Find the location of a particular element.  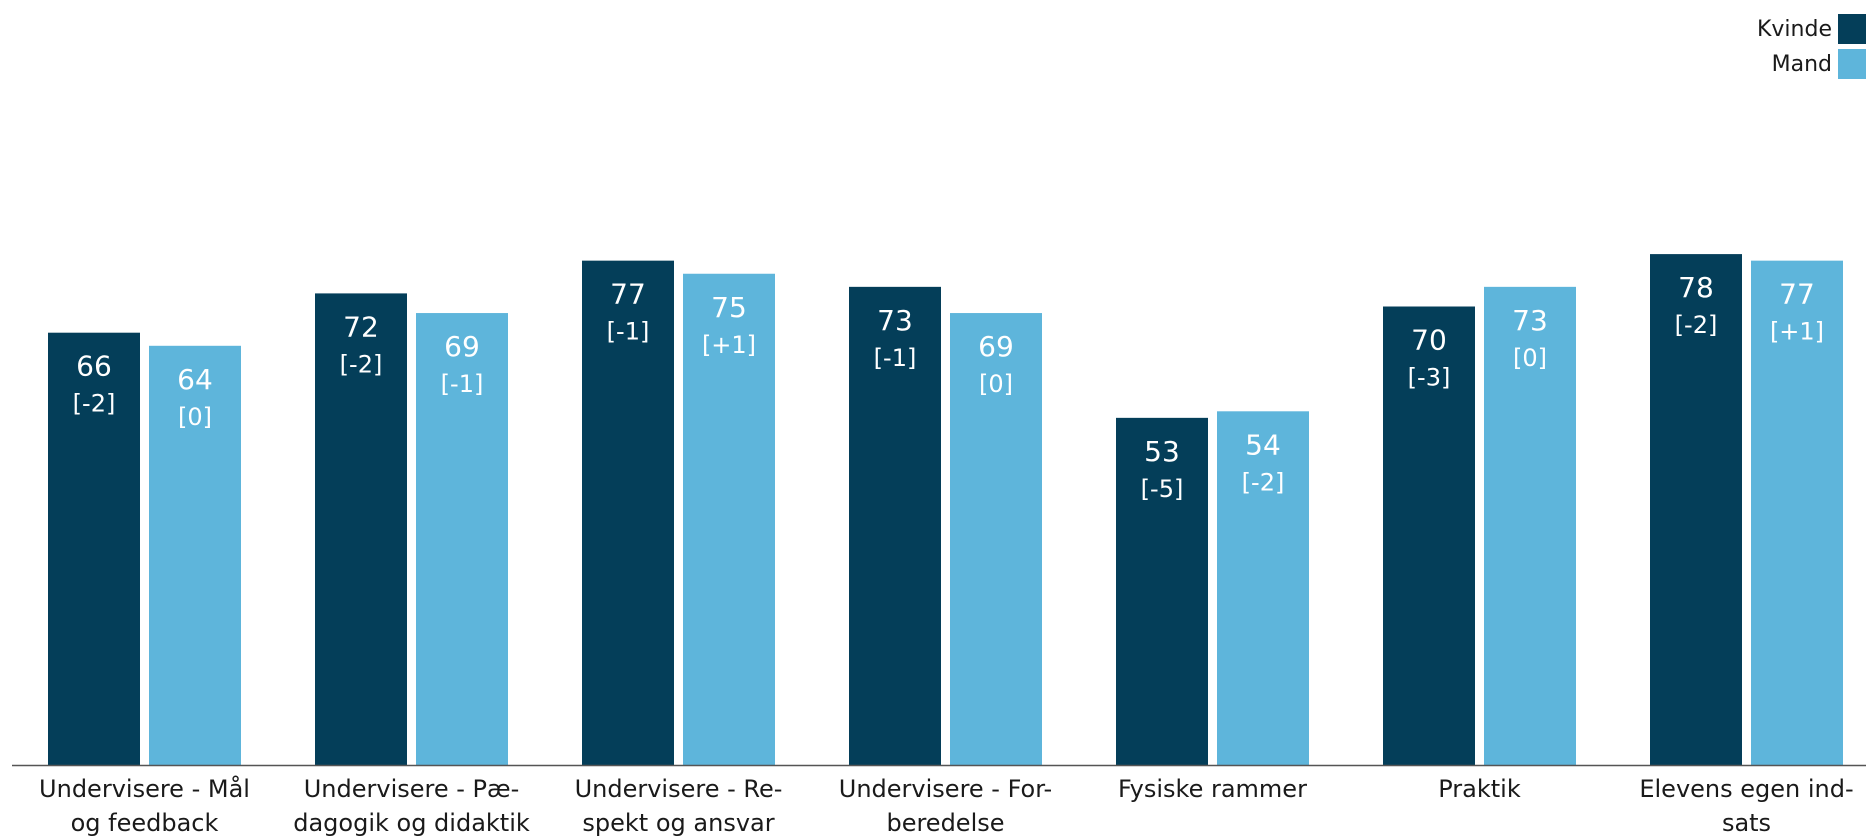

change-label-mand-6: [+1] is located at coordinates (1797, 332).